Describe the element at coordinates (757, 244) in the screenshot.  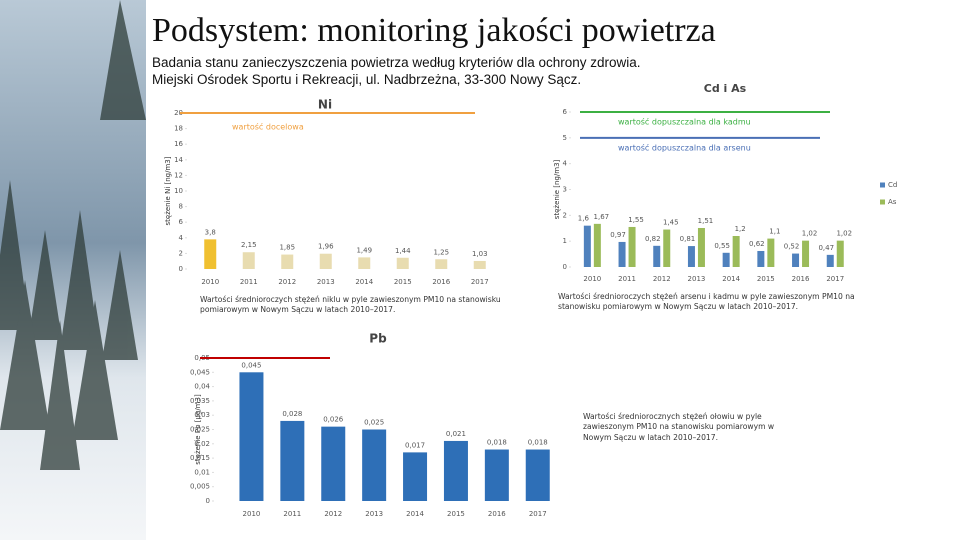
I see `value-label: 0,62` at that location.